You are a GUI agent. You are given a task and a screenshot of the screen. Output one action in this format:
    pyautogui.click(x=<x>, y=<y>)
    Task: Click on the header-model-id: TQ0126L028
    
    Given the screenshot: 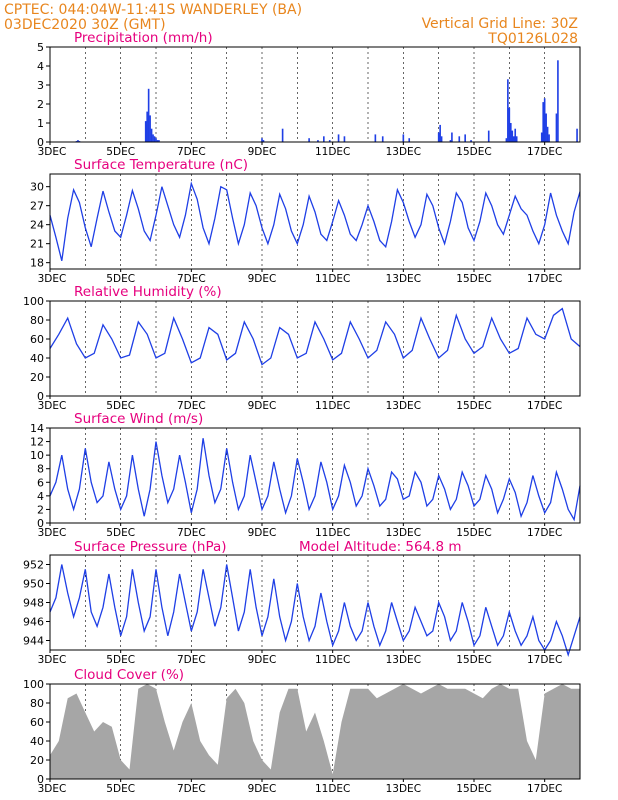 What is the action you would take?
    pyautogui.click(x=532, y=39)
    